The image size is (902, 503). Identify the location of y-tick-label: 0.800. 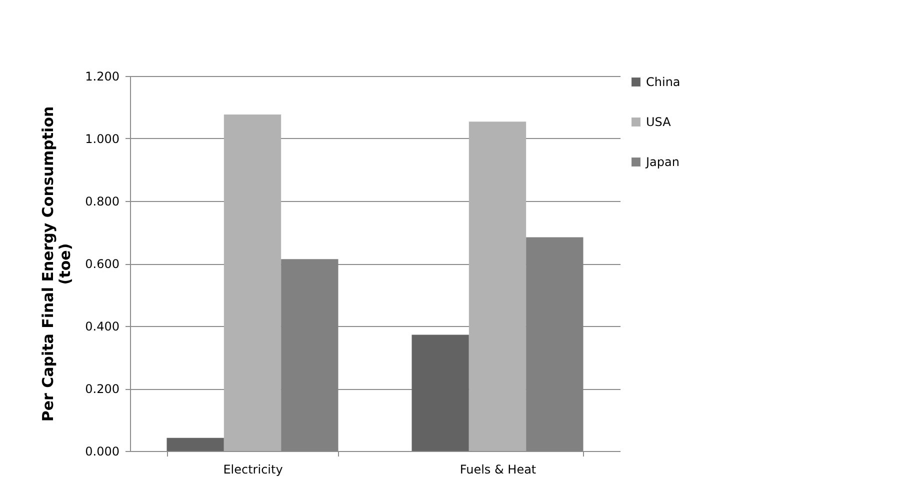
(102, 201).